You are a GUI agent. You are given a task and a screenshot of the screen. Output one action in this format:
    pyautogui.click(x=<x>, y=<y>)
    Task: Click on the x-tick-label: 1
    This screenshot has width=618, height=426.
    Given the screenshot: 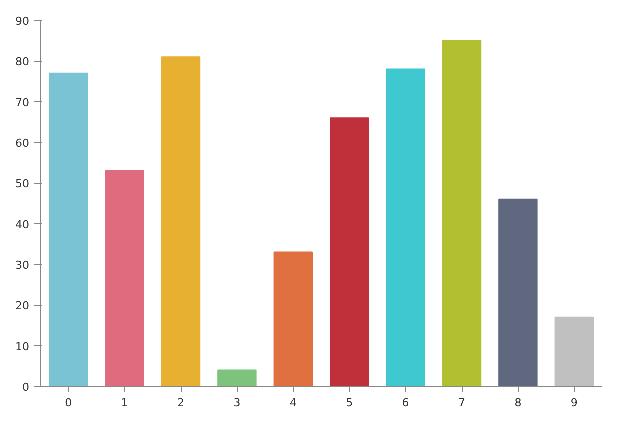 What is the action you would take?
    pyautogui.click(x=124, y=403)
    